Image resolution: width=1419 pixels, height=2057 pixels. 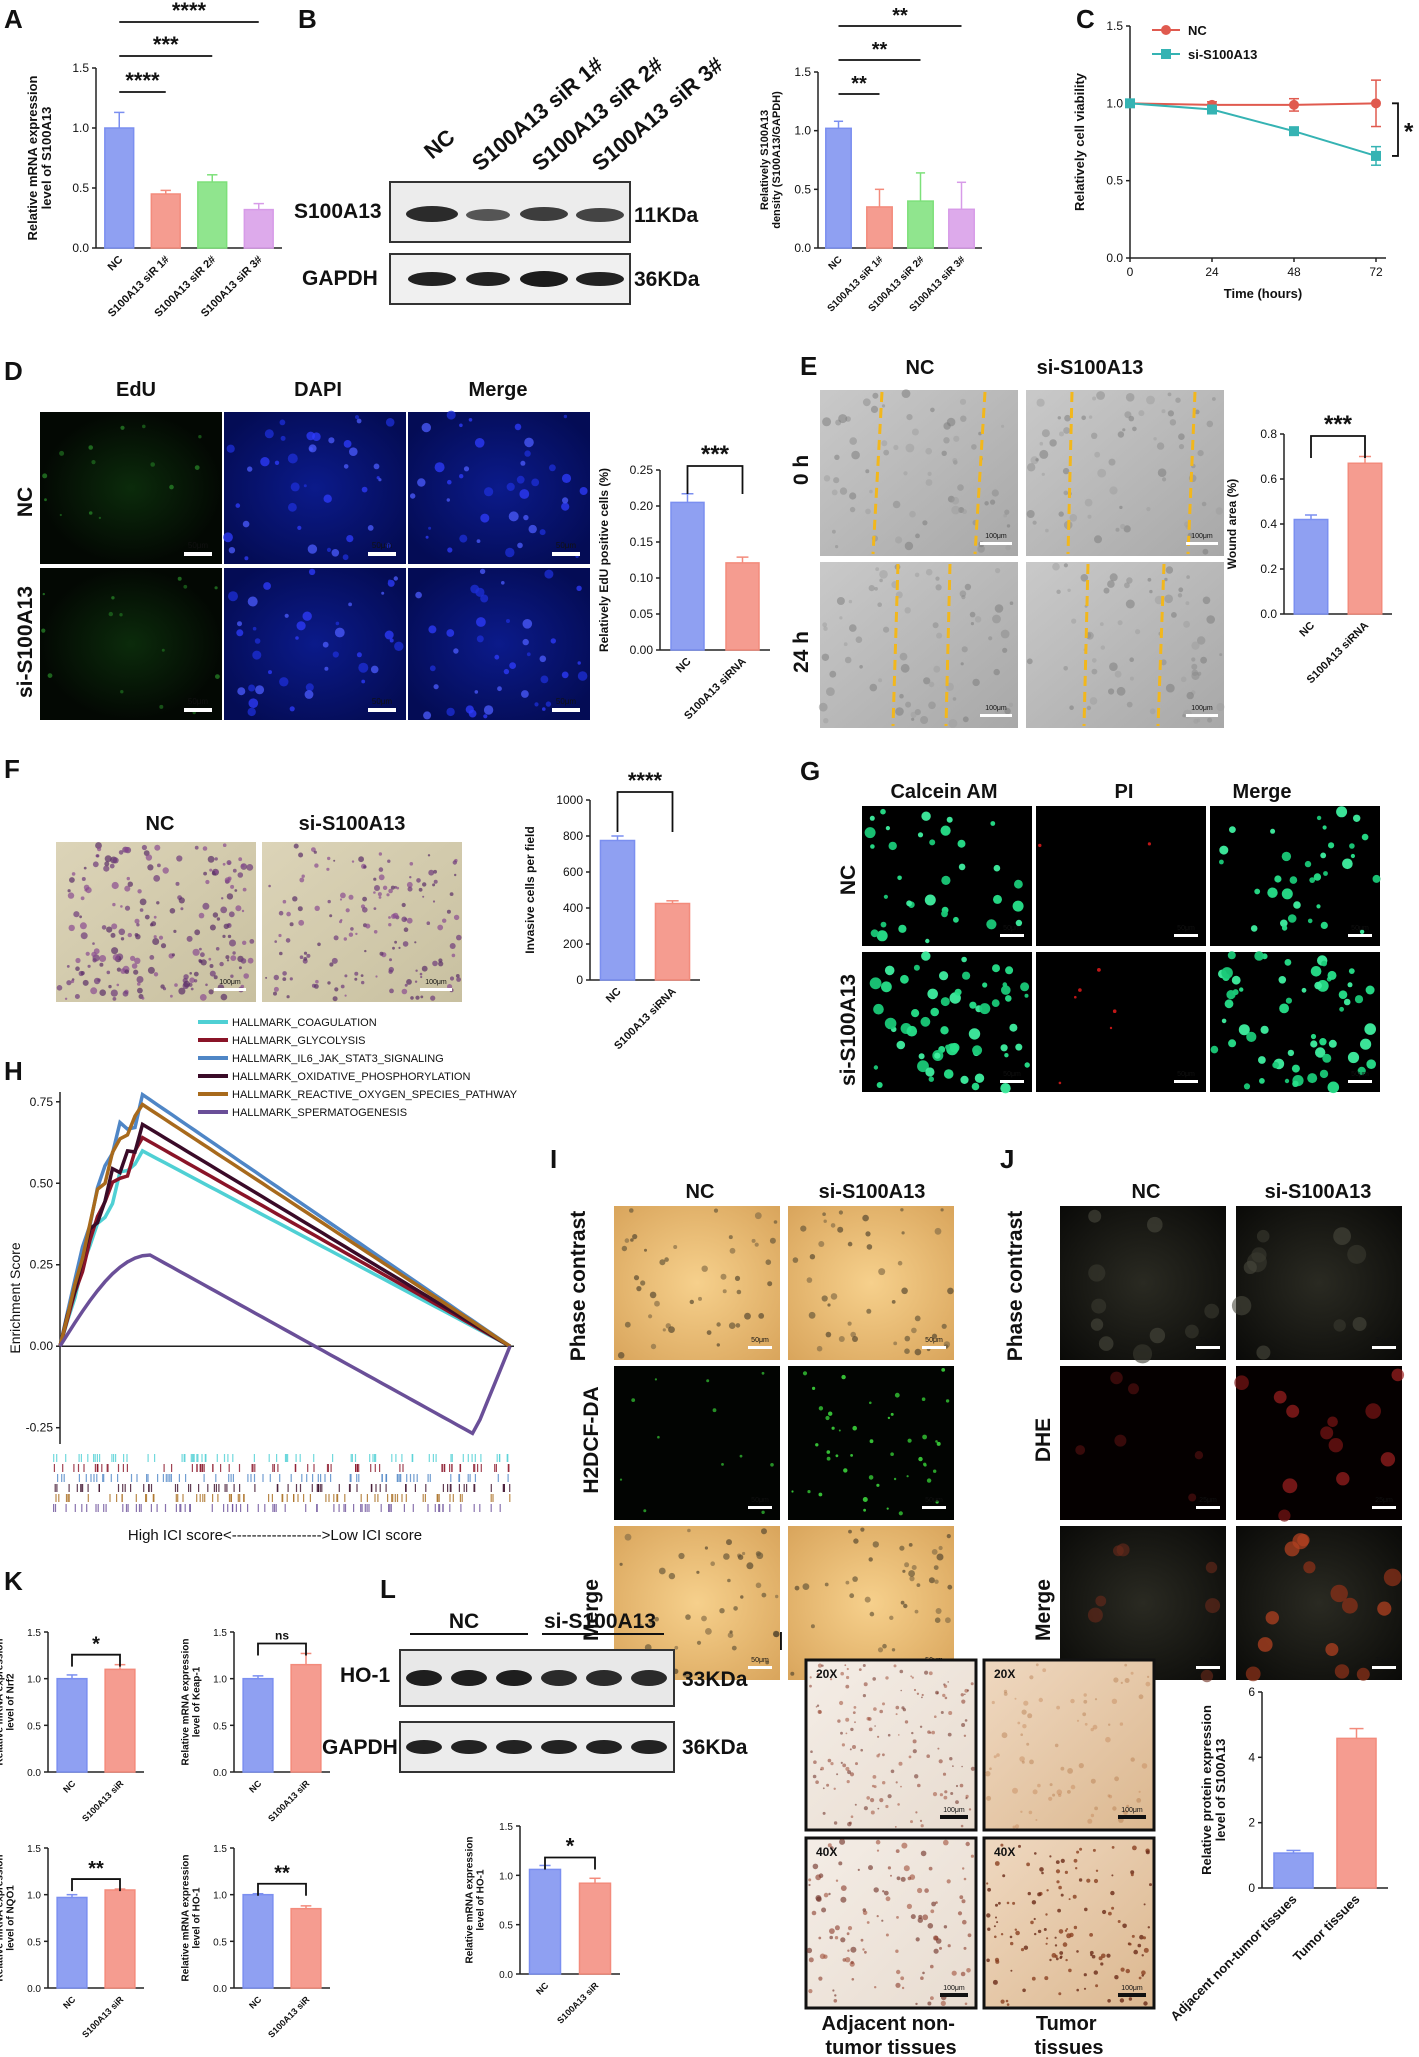 I want to click on axis-label: Invasive cells per field, so click(x=530, y=889).